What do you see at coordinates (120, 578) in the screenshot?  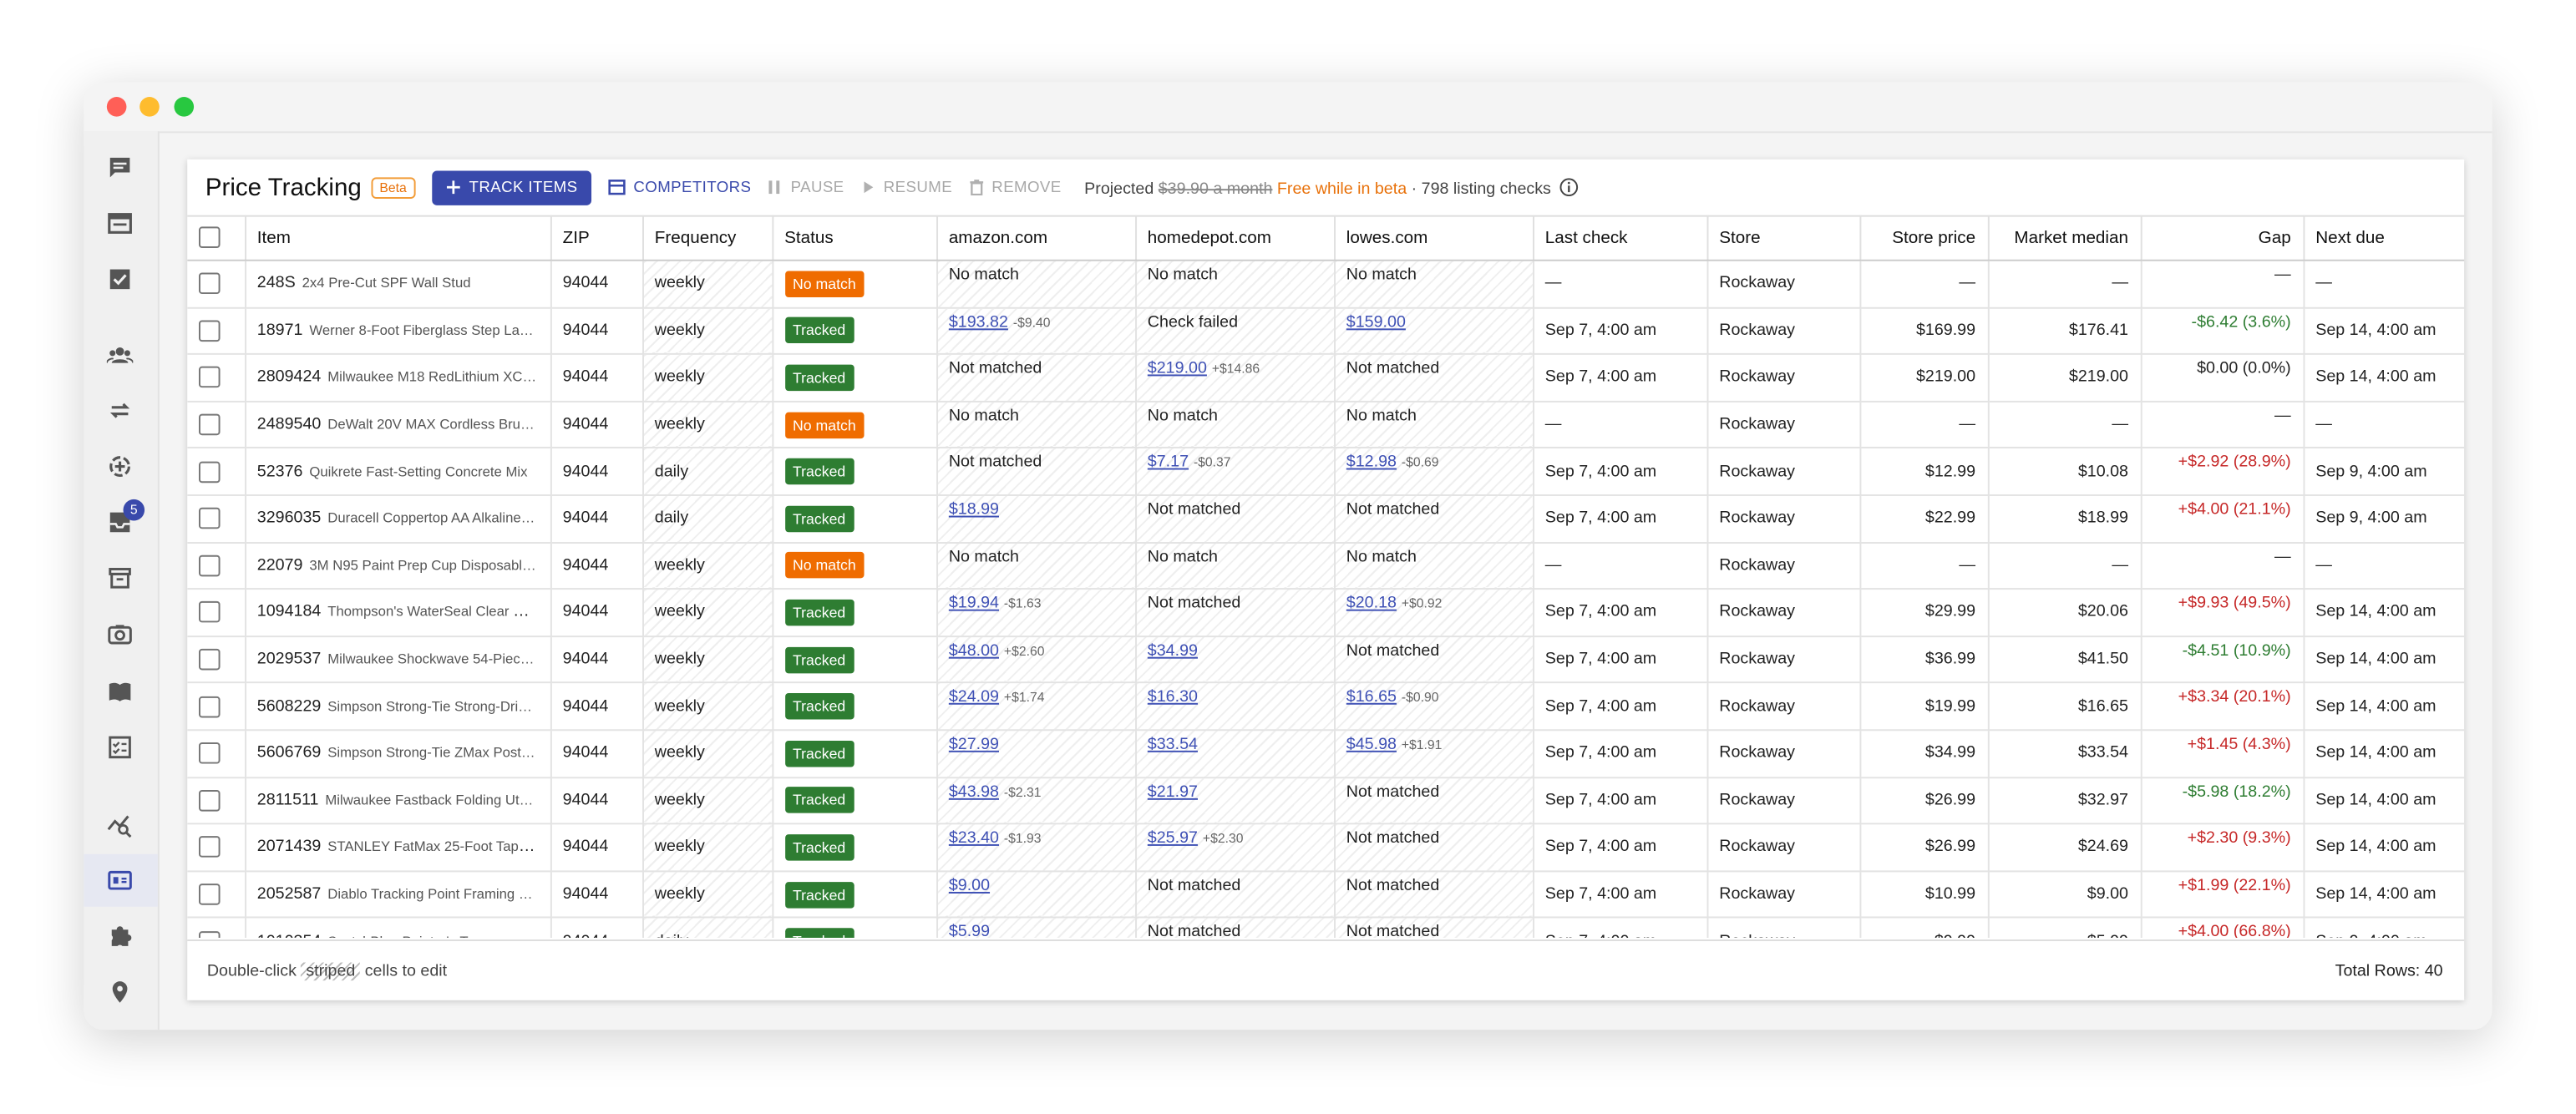 I see `archive-icon` at bounding box center [120, 578].